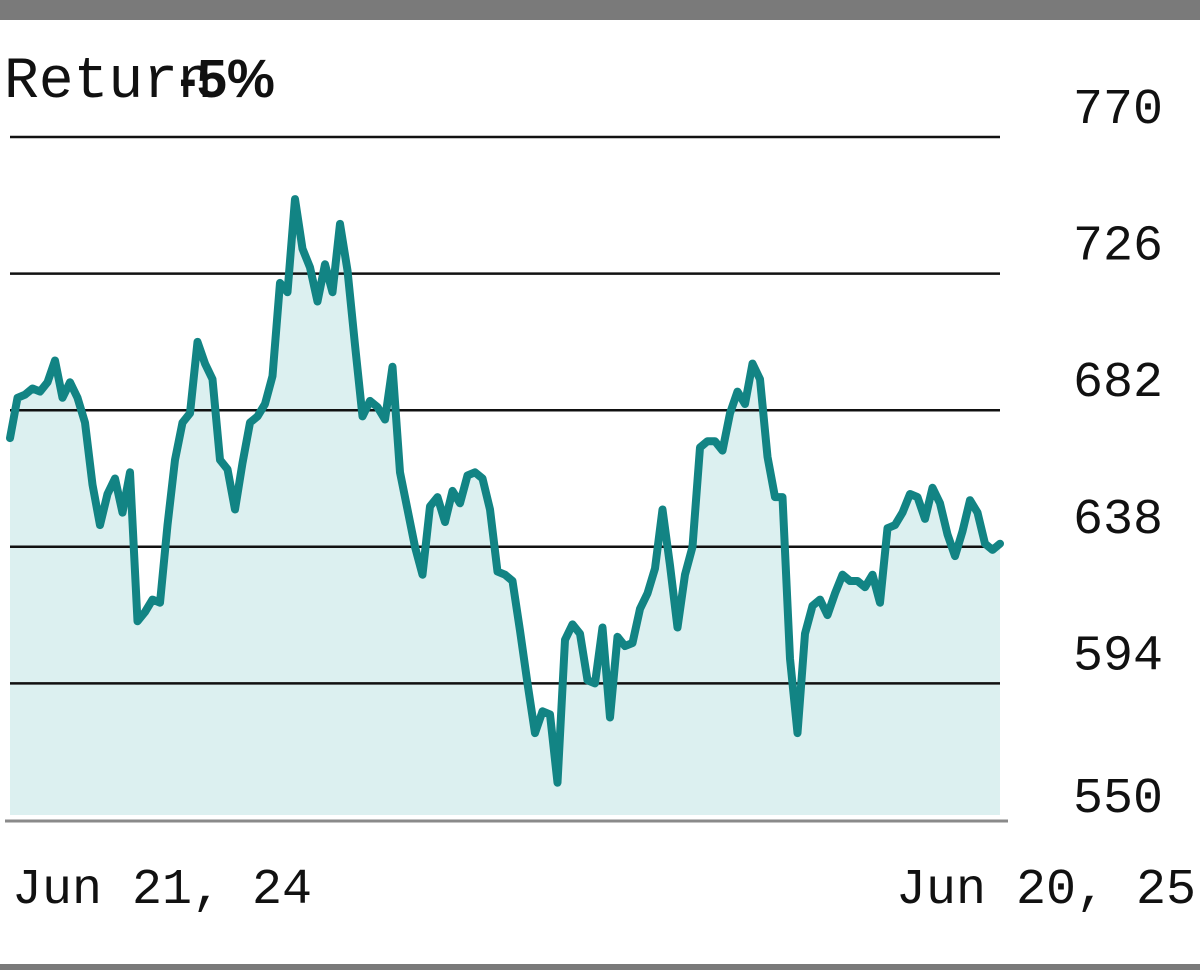 The height and width of the screenshot is (970, 1200). I want to click on x-tick-label: Jun 21, 24, so click(162, 890).